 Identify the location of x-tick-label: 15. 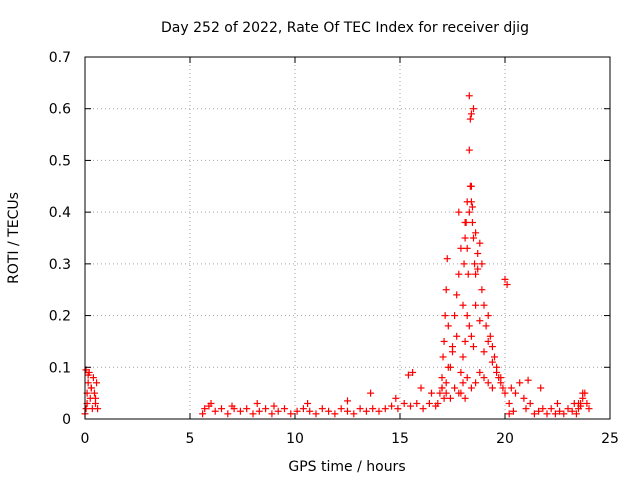
(400, 439).